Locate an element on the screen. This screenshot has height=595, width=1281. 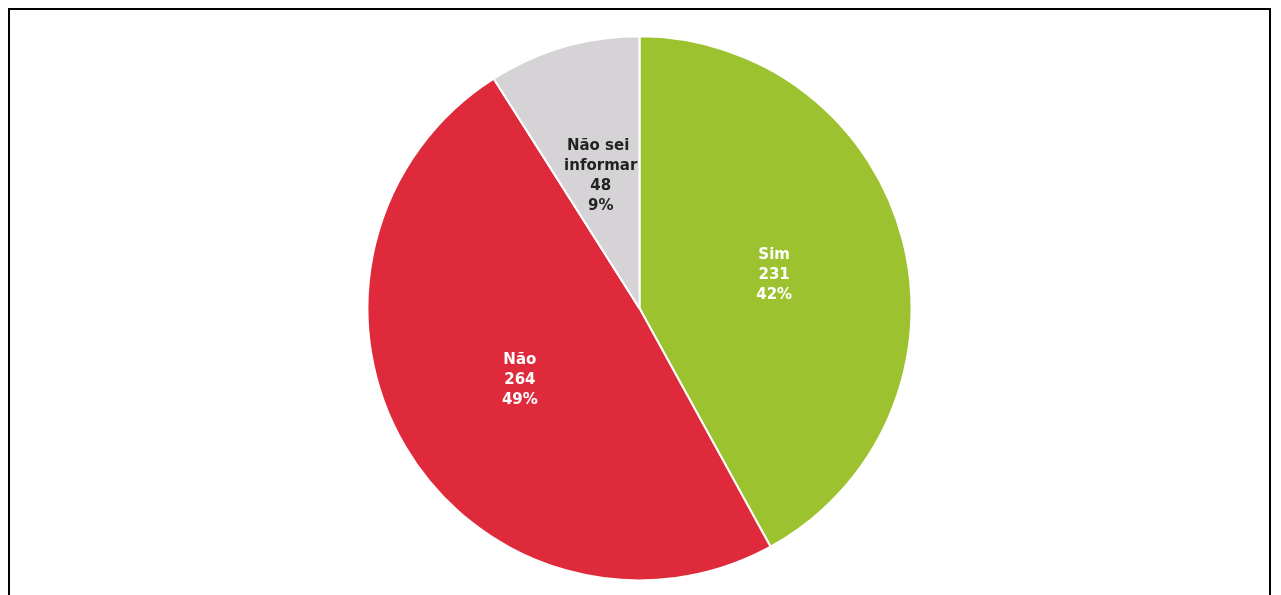
slice-label: Não is located at coordinates (520, 359).